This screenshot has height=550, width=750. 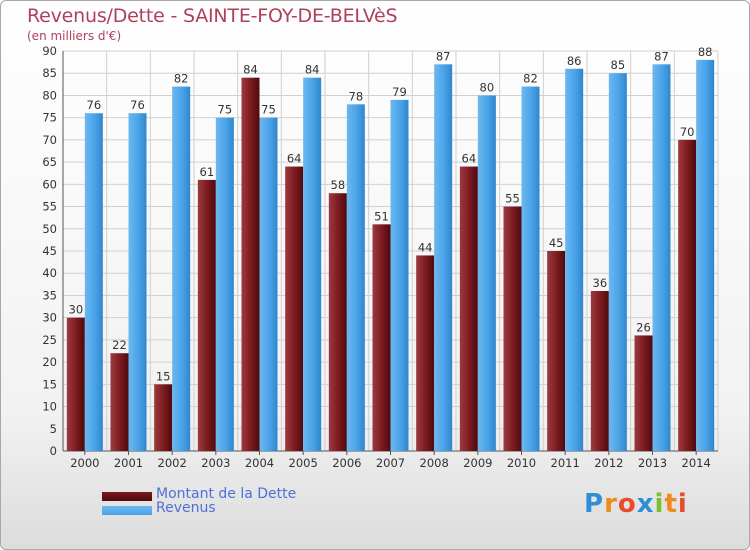 I want to click on legend-swatch-dette, so click(x=127, y=496).